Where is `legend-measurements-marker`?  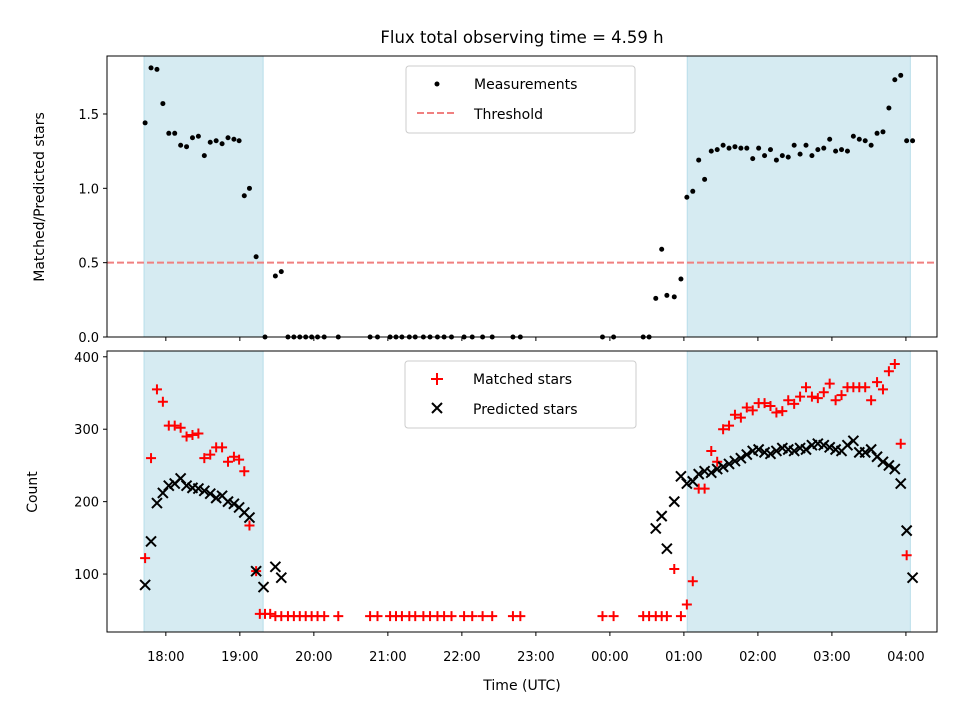 legend-measurements-marker is located at coordinates (437, 84).